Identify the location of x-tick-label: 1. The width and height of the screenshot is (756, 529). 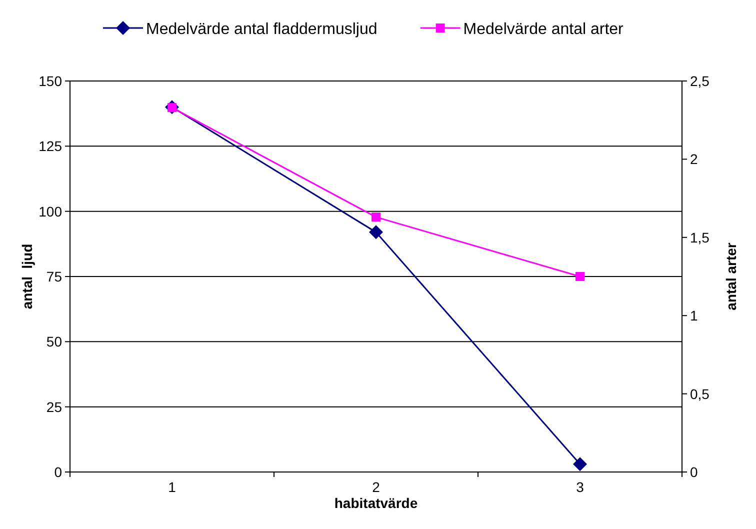
(172, 487).